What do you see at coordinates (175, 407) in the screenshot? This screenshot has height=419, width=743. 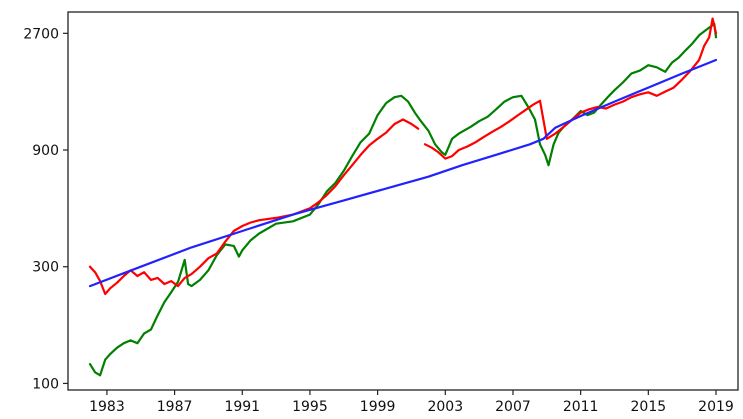 I see `x-tick-label: 1987` at bounding box center [175, 407].